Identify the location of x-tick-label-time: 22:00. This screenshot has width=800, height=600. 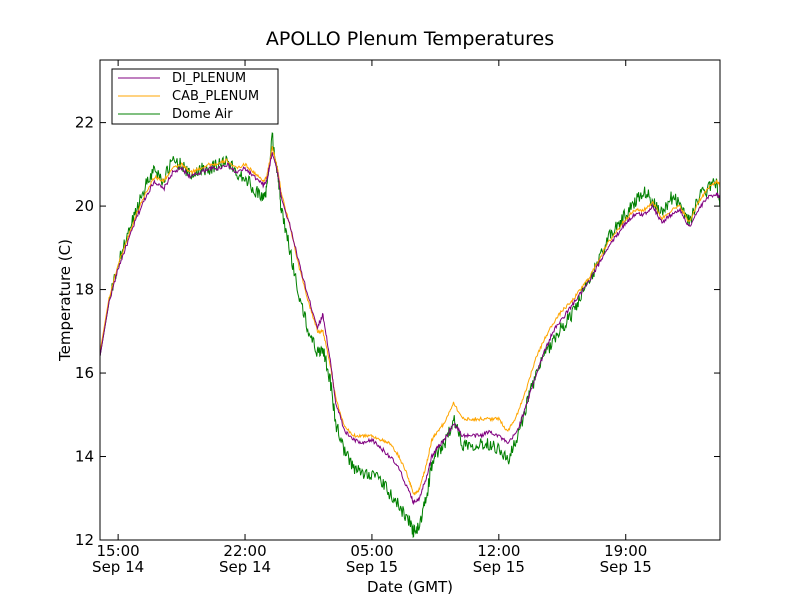
(244, 551).